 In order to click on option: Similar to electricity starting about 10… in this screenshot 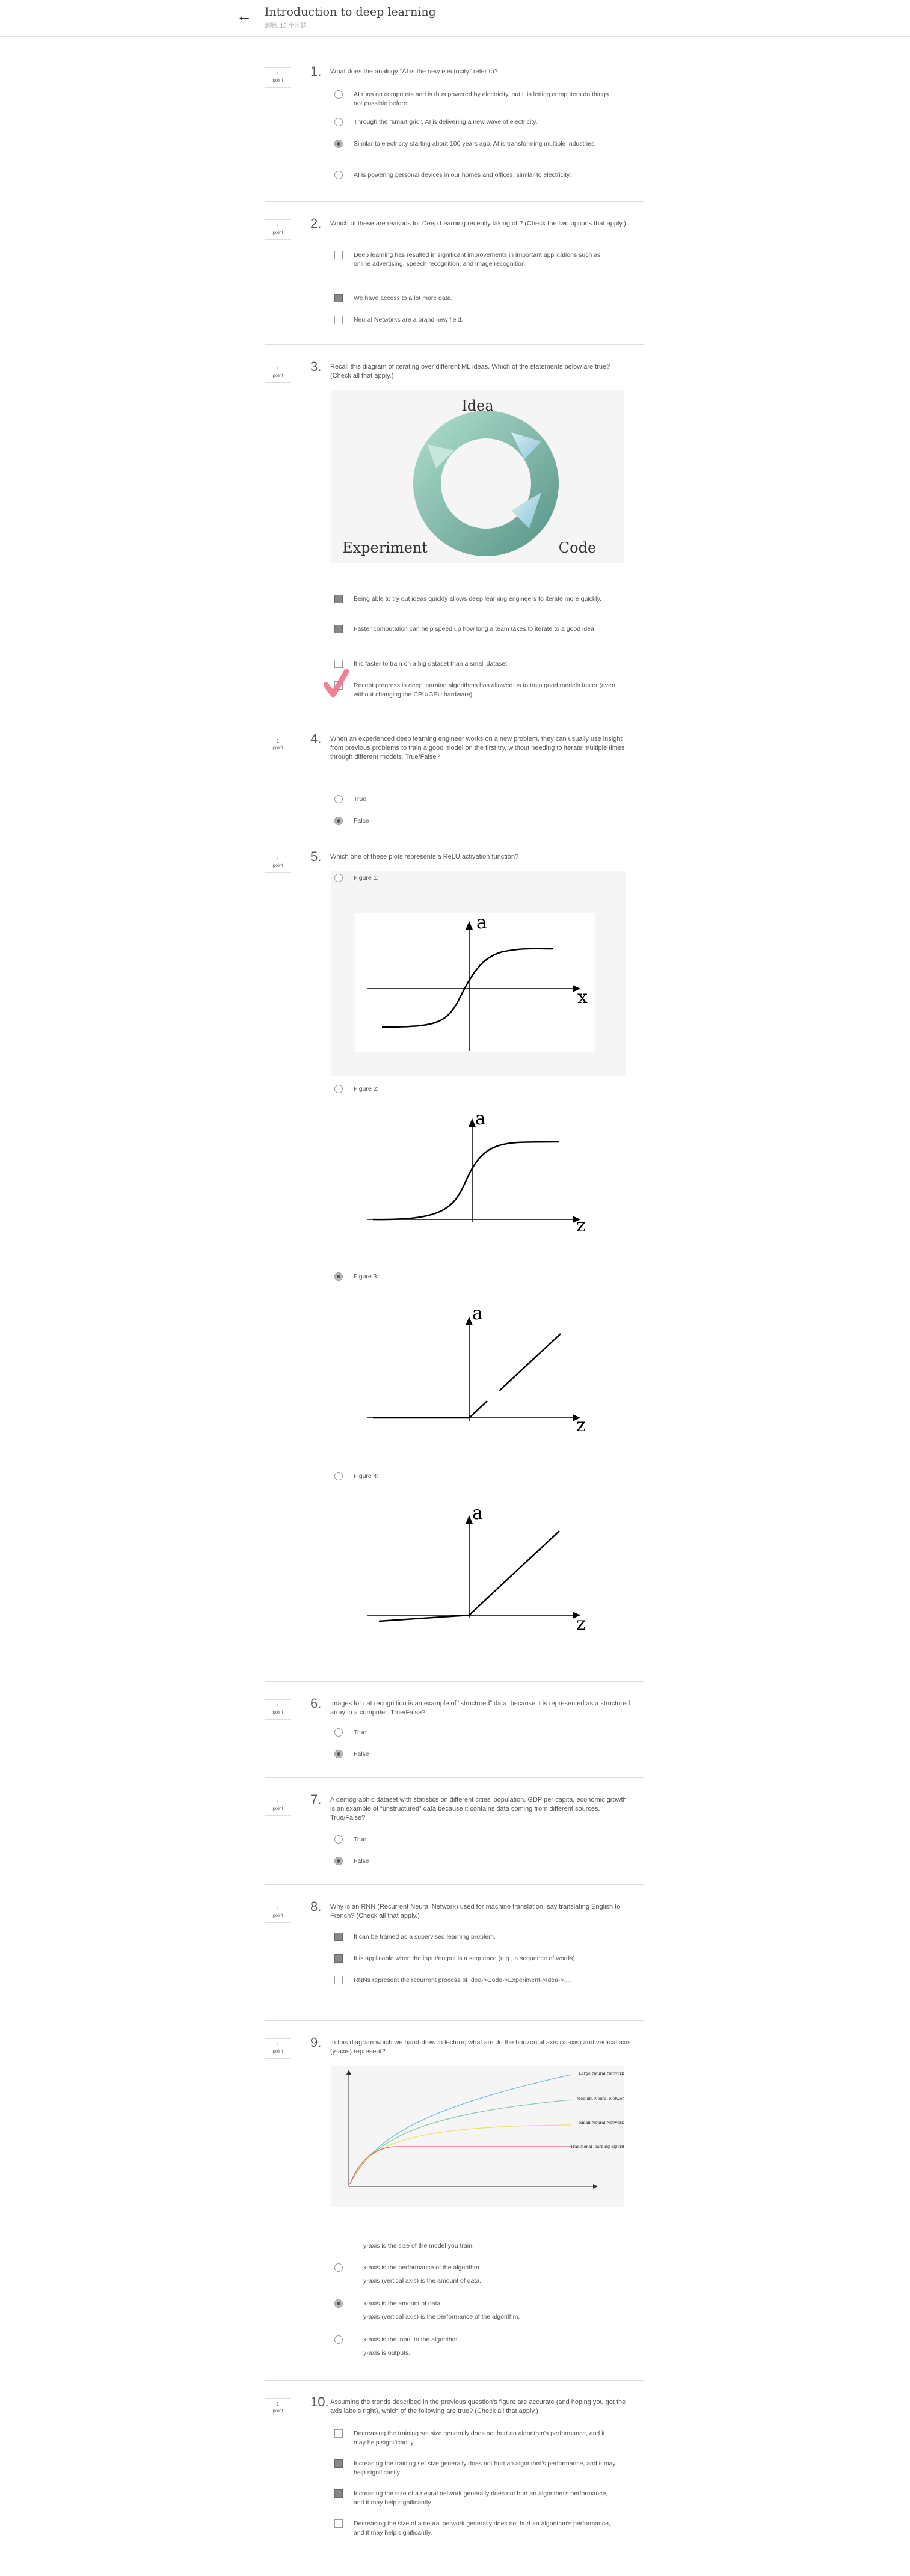, I will do `click(478, 146)`.